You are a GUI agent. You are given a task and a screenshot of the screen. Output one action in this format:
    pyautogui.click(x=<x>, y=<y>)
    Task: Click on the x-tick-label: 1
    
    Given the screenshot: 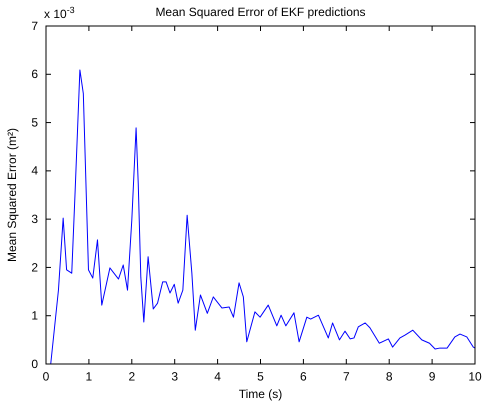 What is the action you would take?
    pyautogui.click(x=89, y=377)
    